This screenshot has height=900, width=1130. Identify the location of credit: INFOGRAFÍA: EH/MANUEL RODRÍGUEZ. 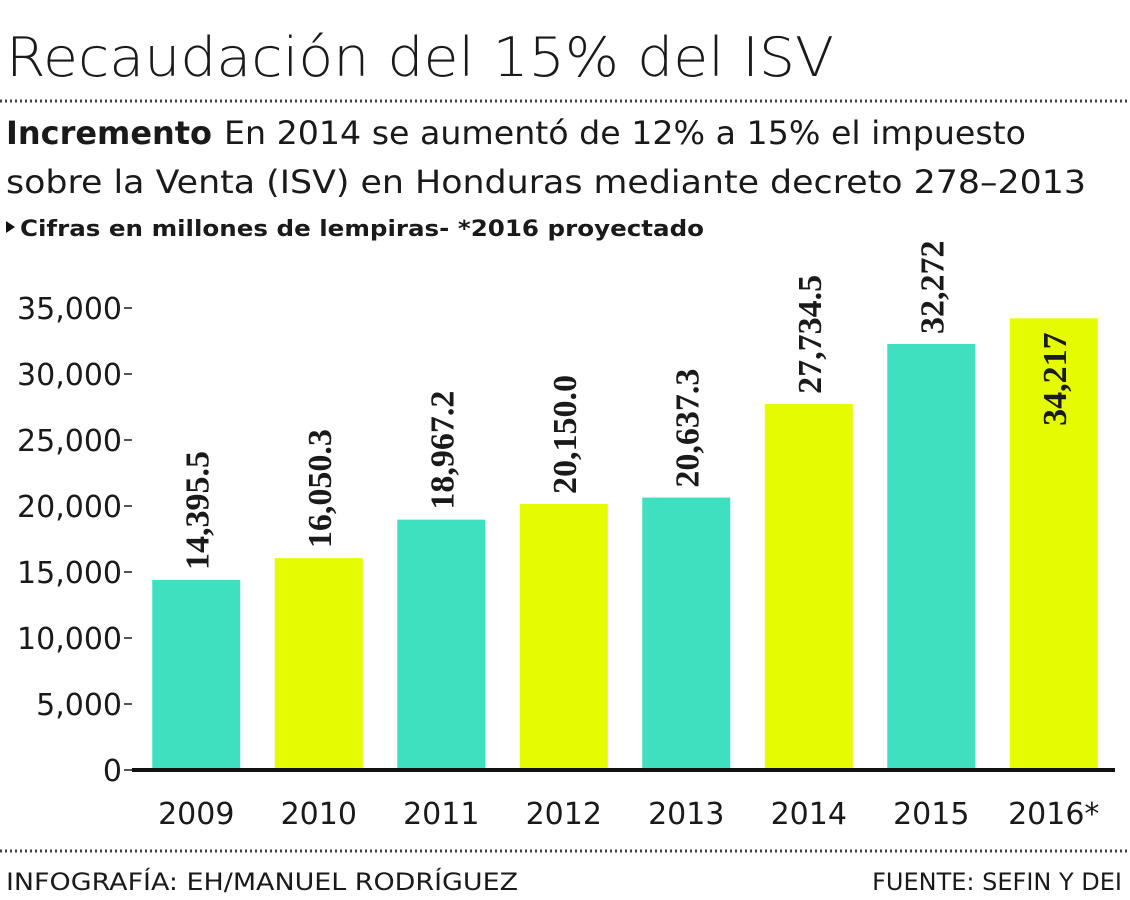
(262, 881).